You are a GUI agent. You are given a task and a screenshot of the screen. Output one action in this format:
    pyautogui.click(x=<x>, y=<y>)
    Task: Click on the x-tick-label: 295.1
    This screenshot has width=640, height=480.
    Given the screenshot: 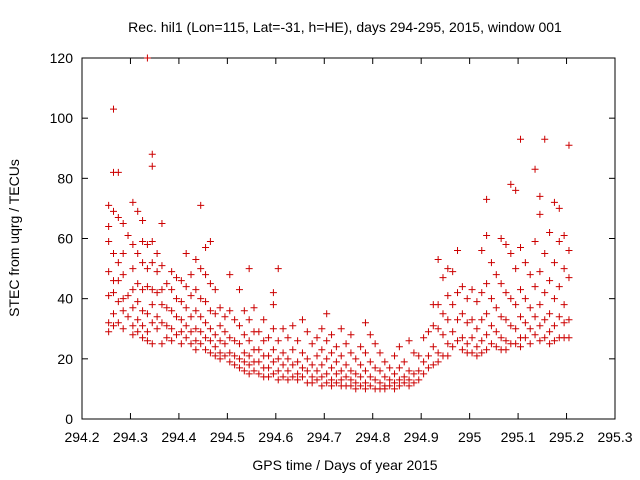 What is the action you would take?
    pyautogui.click(x=518, y=437)
    